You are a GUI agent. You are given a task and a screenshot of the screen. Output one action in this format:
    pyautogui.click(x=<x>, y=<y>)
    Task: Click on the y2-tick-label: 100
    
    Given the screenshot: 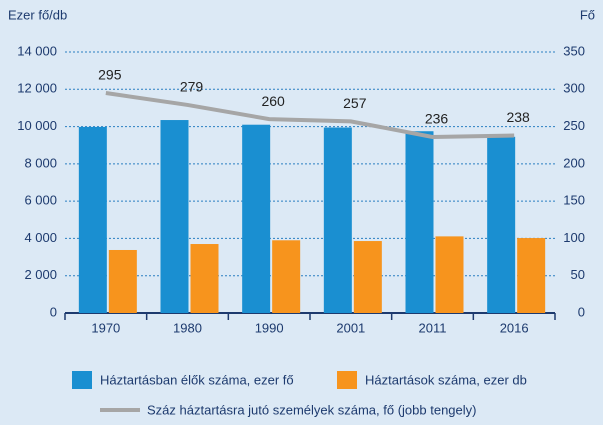 What is the action you would take?
    pyautogui.click(x=574, y=237)
    